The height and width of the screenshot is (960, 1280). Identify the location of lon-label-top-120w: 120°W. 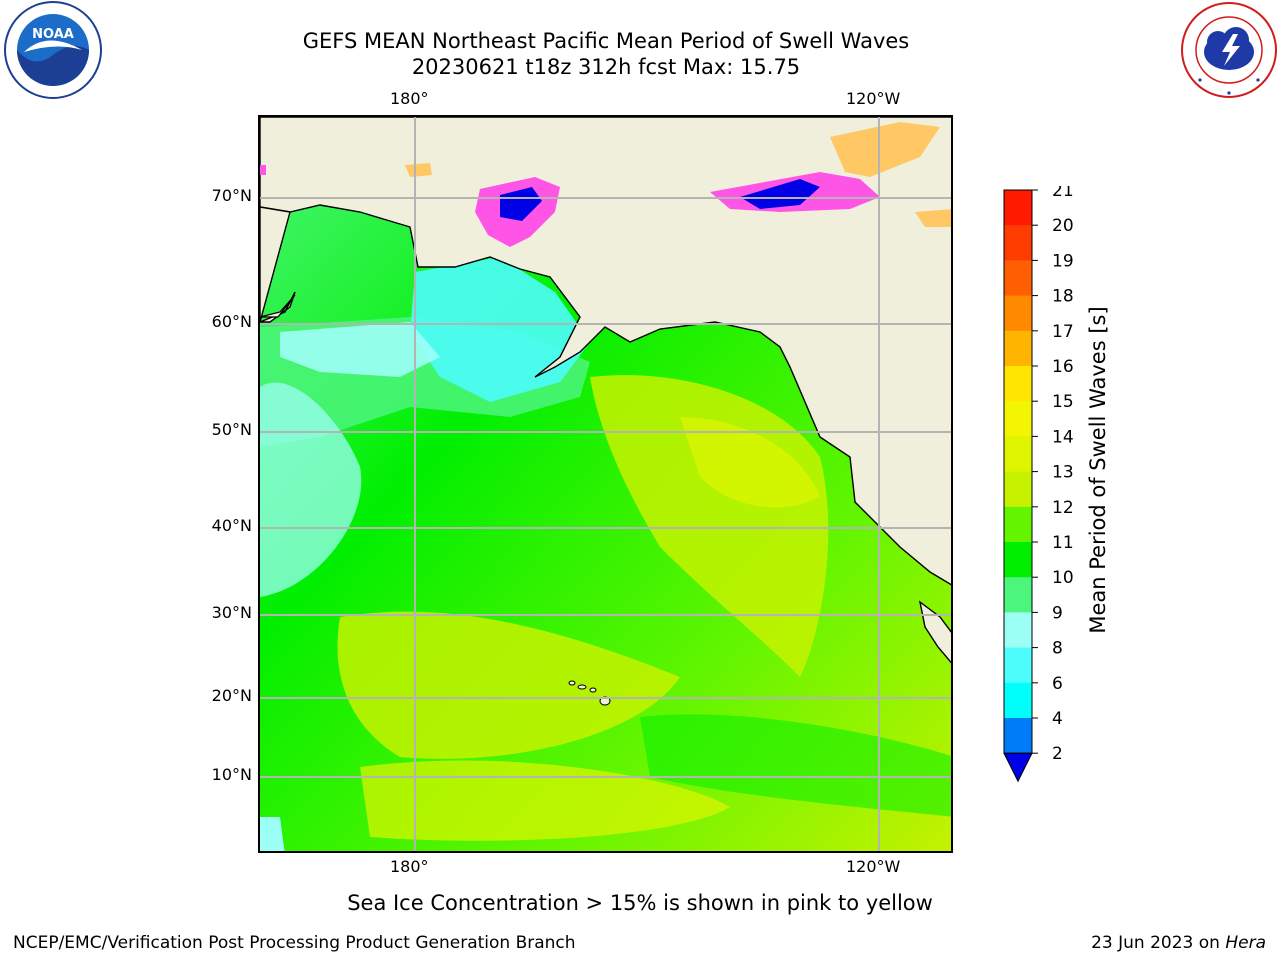
(873, 98).